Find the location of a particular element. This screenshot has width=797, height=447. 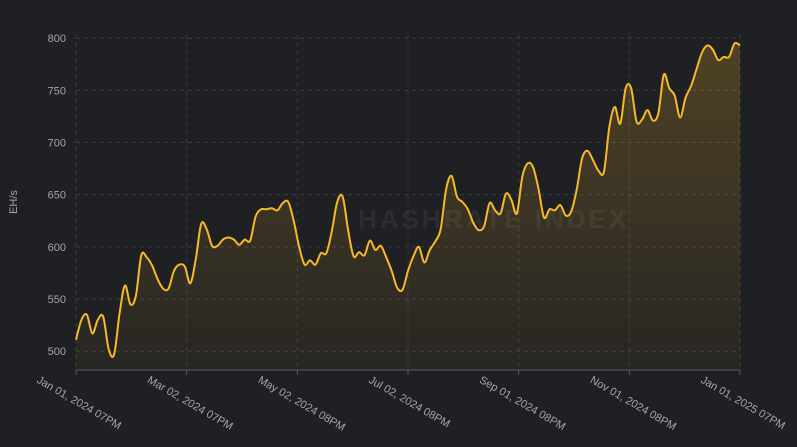

y-tick-label: 550 is located at coordinates (57, 300).